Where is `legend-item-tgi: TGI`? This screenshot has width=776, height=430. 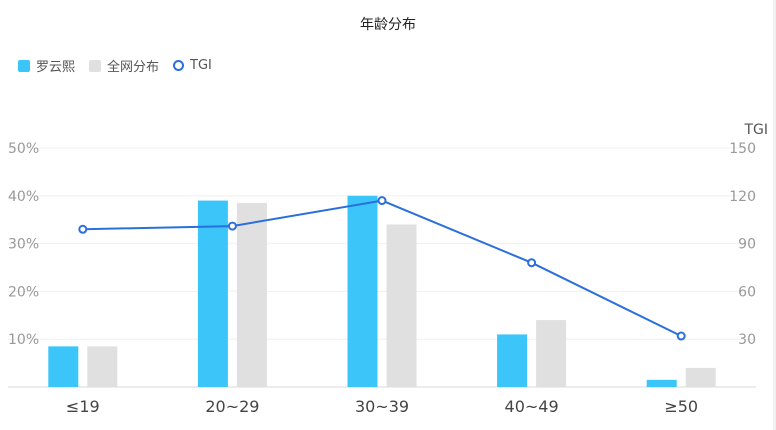
legend-item-tgi: TGI is located at coordinates (192, 65).